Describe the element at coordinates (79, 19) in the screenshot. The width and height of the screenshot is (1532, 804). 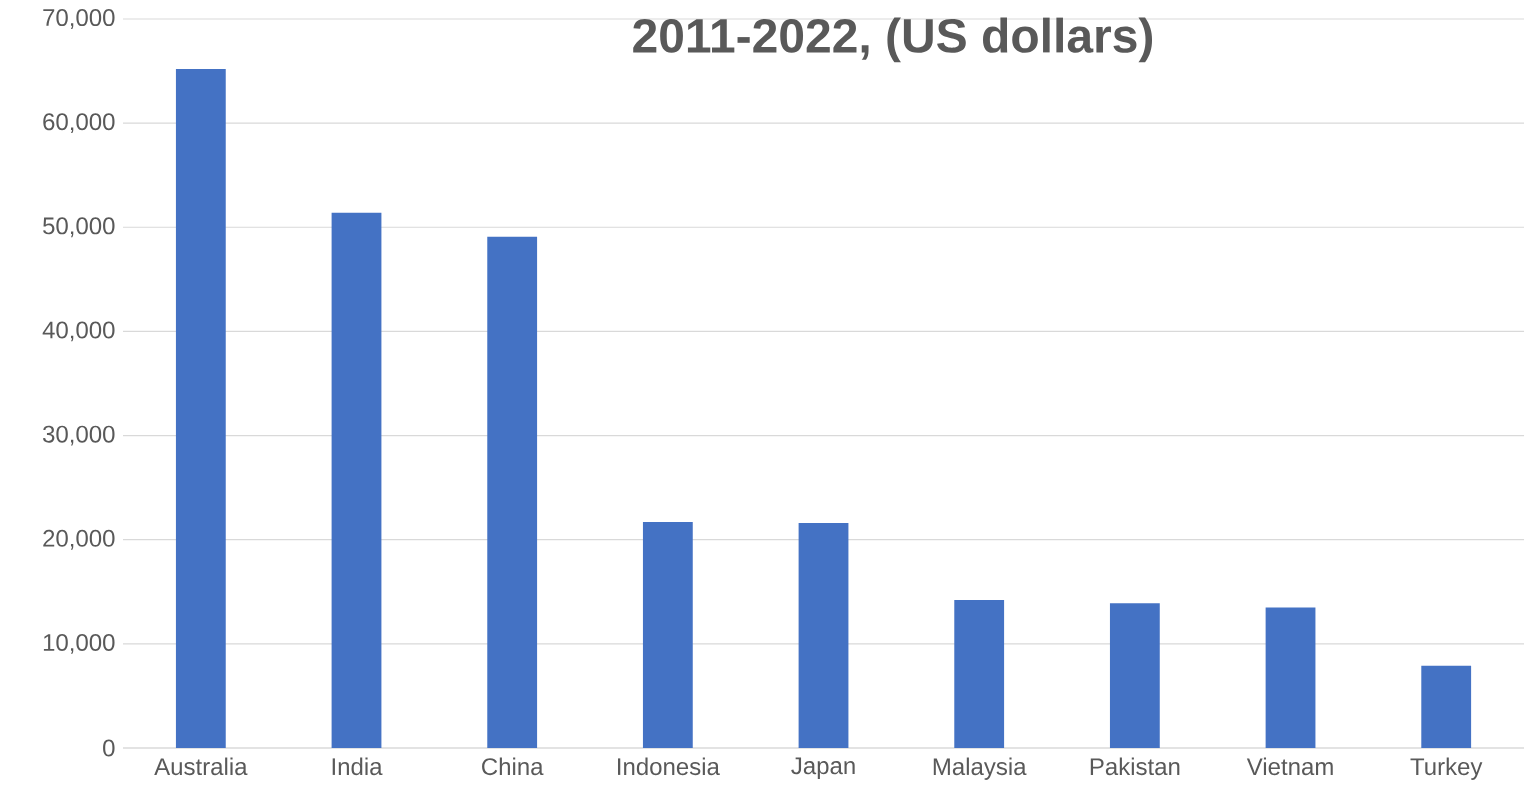
I see `y-tick-label: 70,000` at that location.